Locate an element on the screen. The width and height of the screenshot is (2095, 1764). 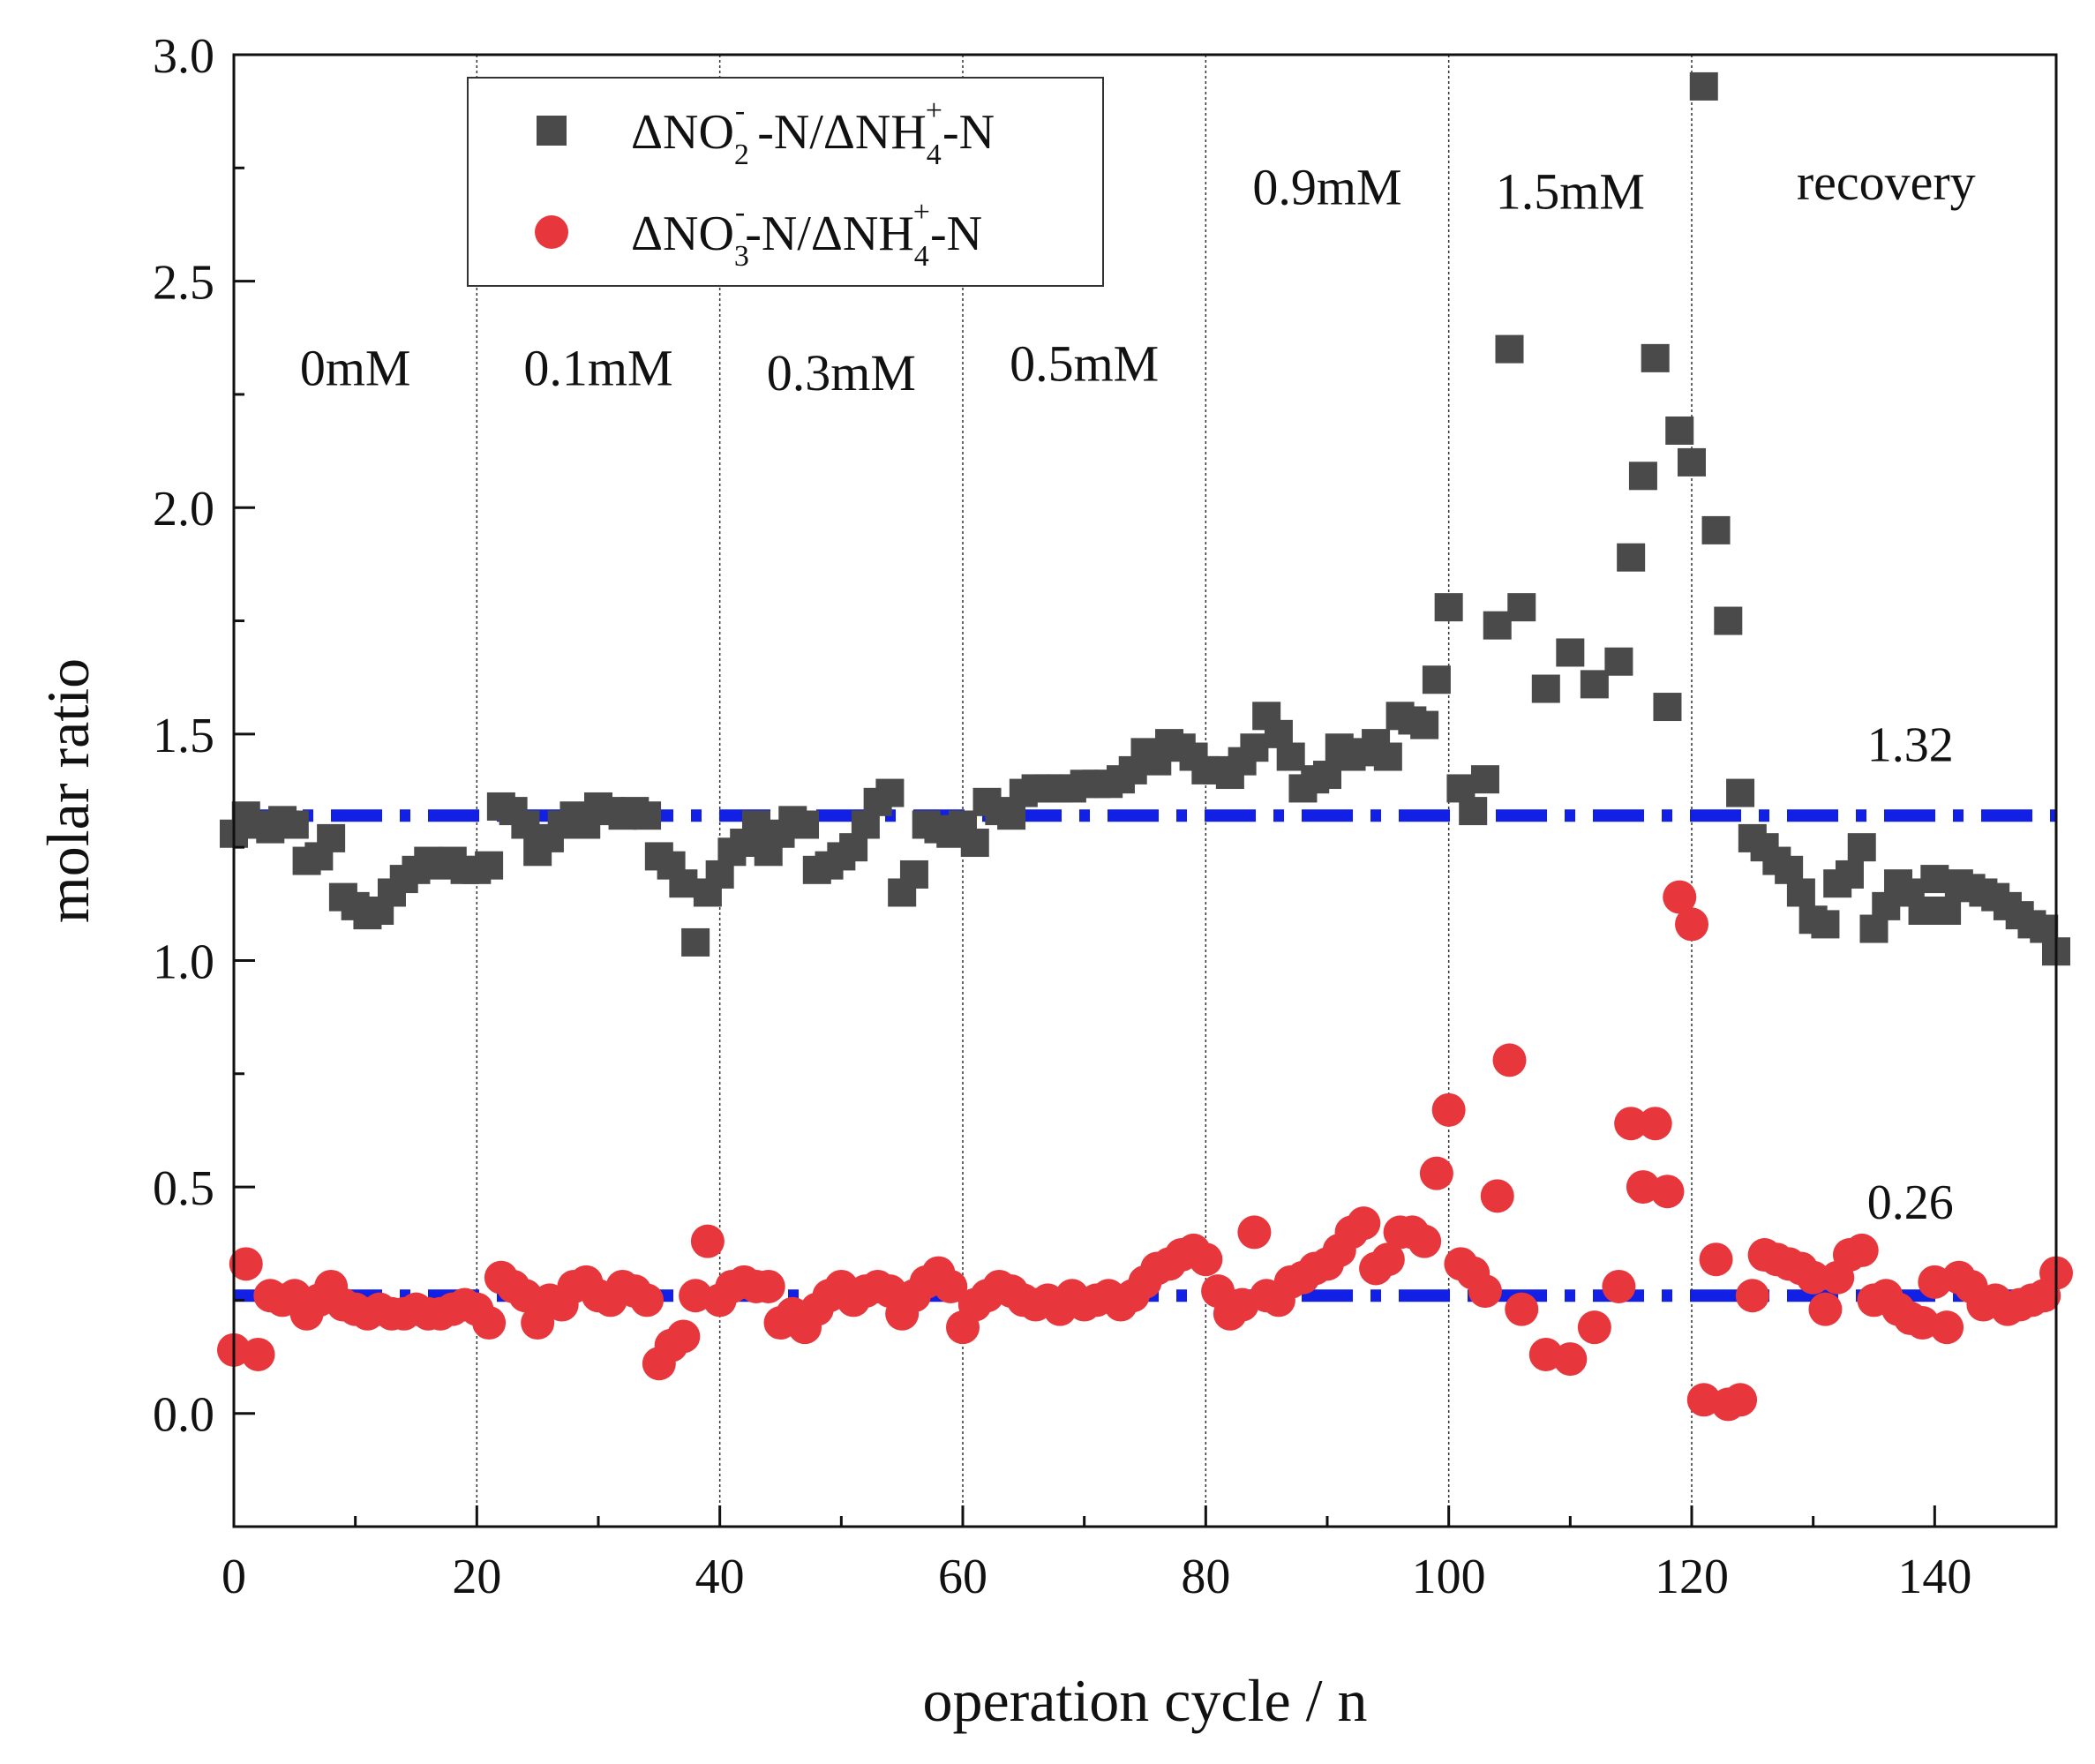
phase-label: 0.5mM is located at coordinates (1084, 364).